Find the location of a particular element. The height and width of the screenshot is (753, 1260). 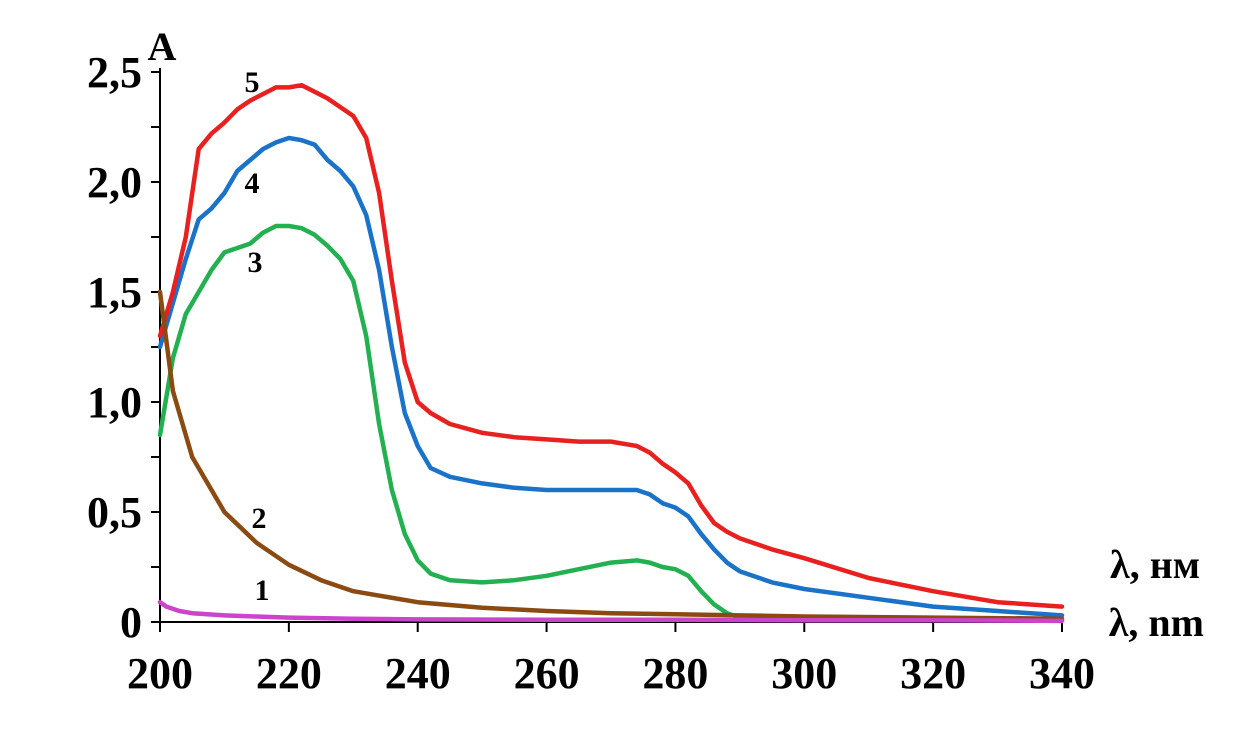

y-tick-label: 1,5 is located at coordinates (114, 292).